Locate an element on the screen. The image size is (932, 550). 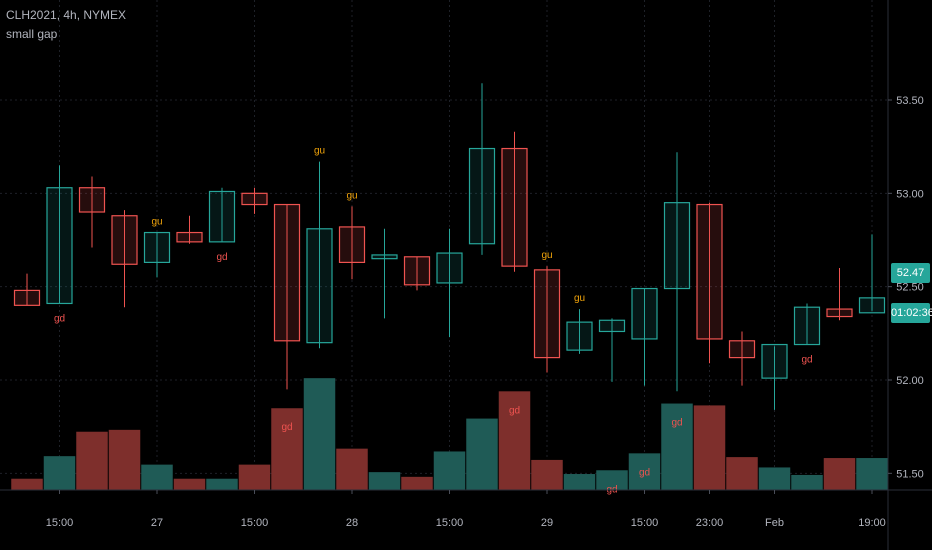
indicator-title: small gap is located at coordinates (32, 34).